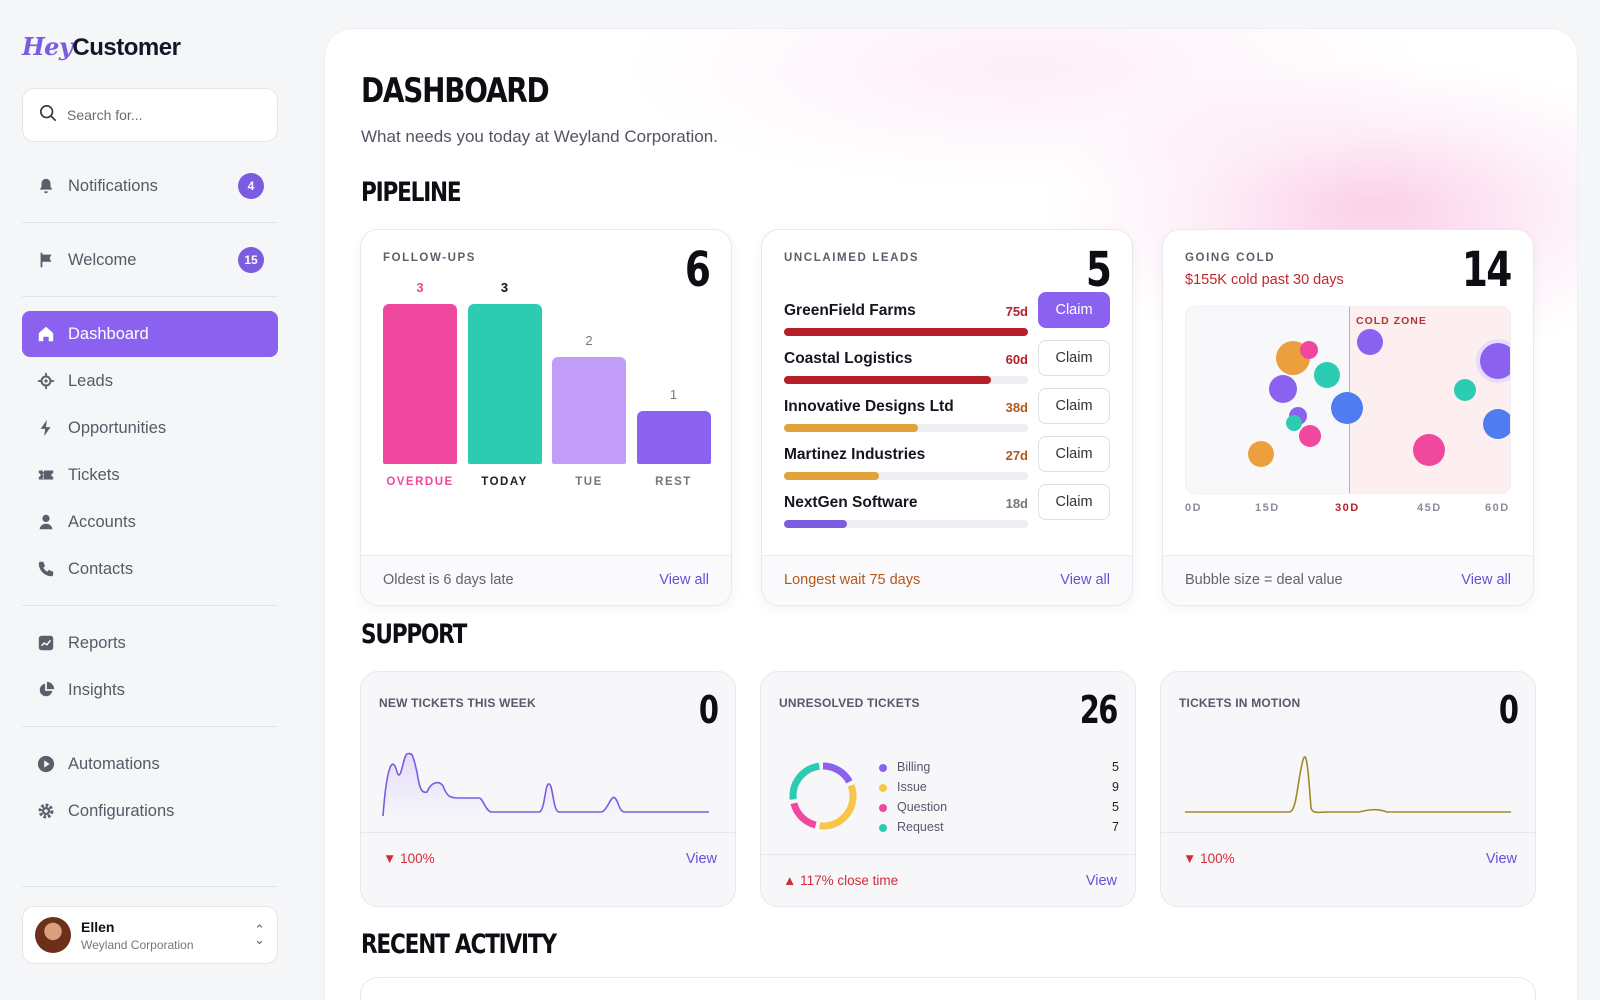  Describe the element at coordinates (101, 47) in the screenshot. I see `brand-logo: HeyCustomer` at that location.